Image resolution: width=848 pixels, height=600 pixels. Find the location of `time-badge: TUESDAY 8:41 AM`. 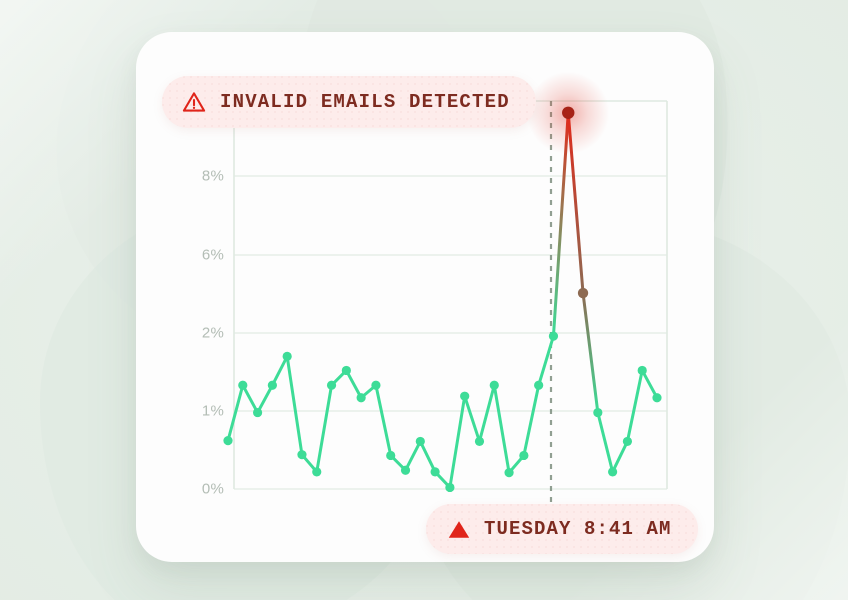

time-badge: TUESDAY 8:41 AM is located at coordinates (562, 529).